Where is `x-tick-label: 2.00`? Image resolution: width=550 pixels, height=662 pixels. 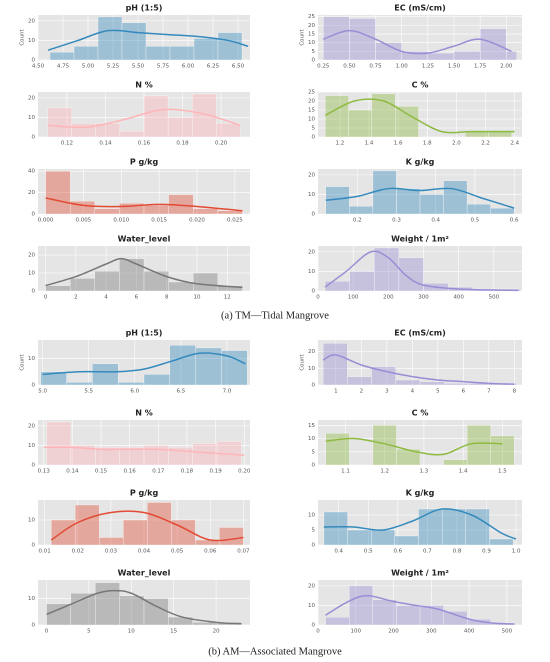
x-tick-label: 2.00 is located at coordinates (506, 67).